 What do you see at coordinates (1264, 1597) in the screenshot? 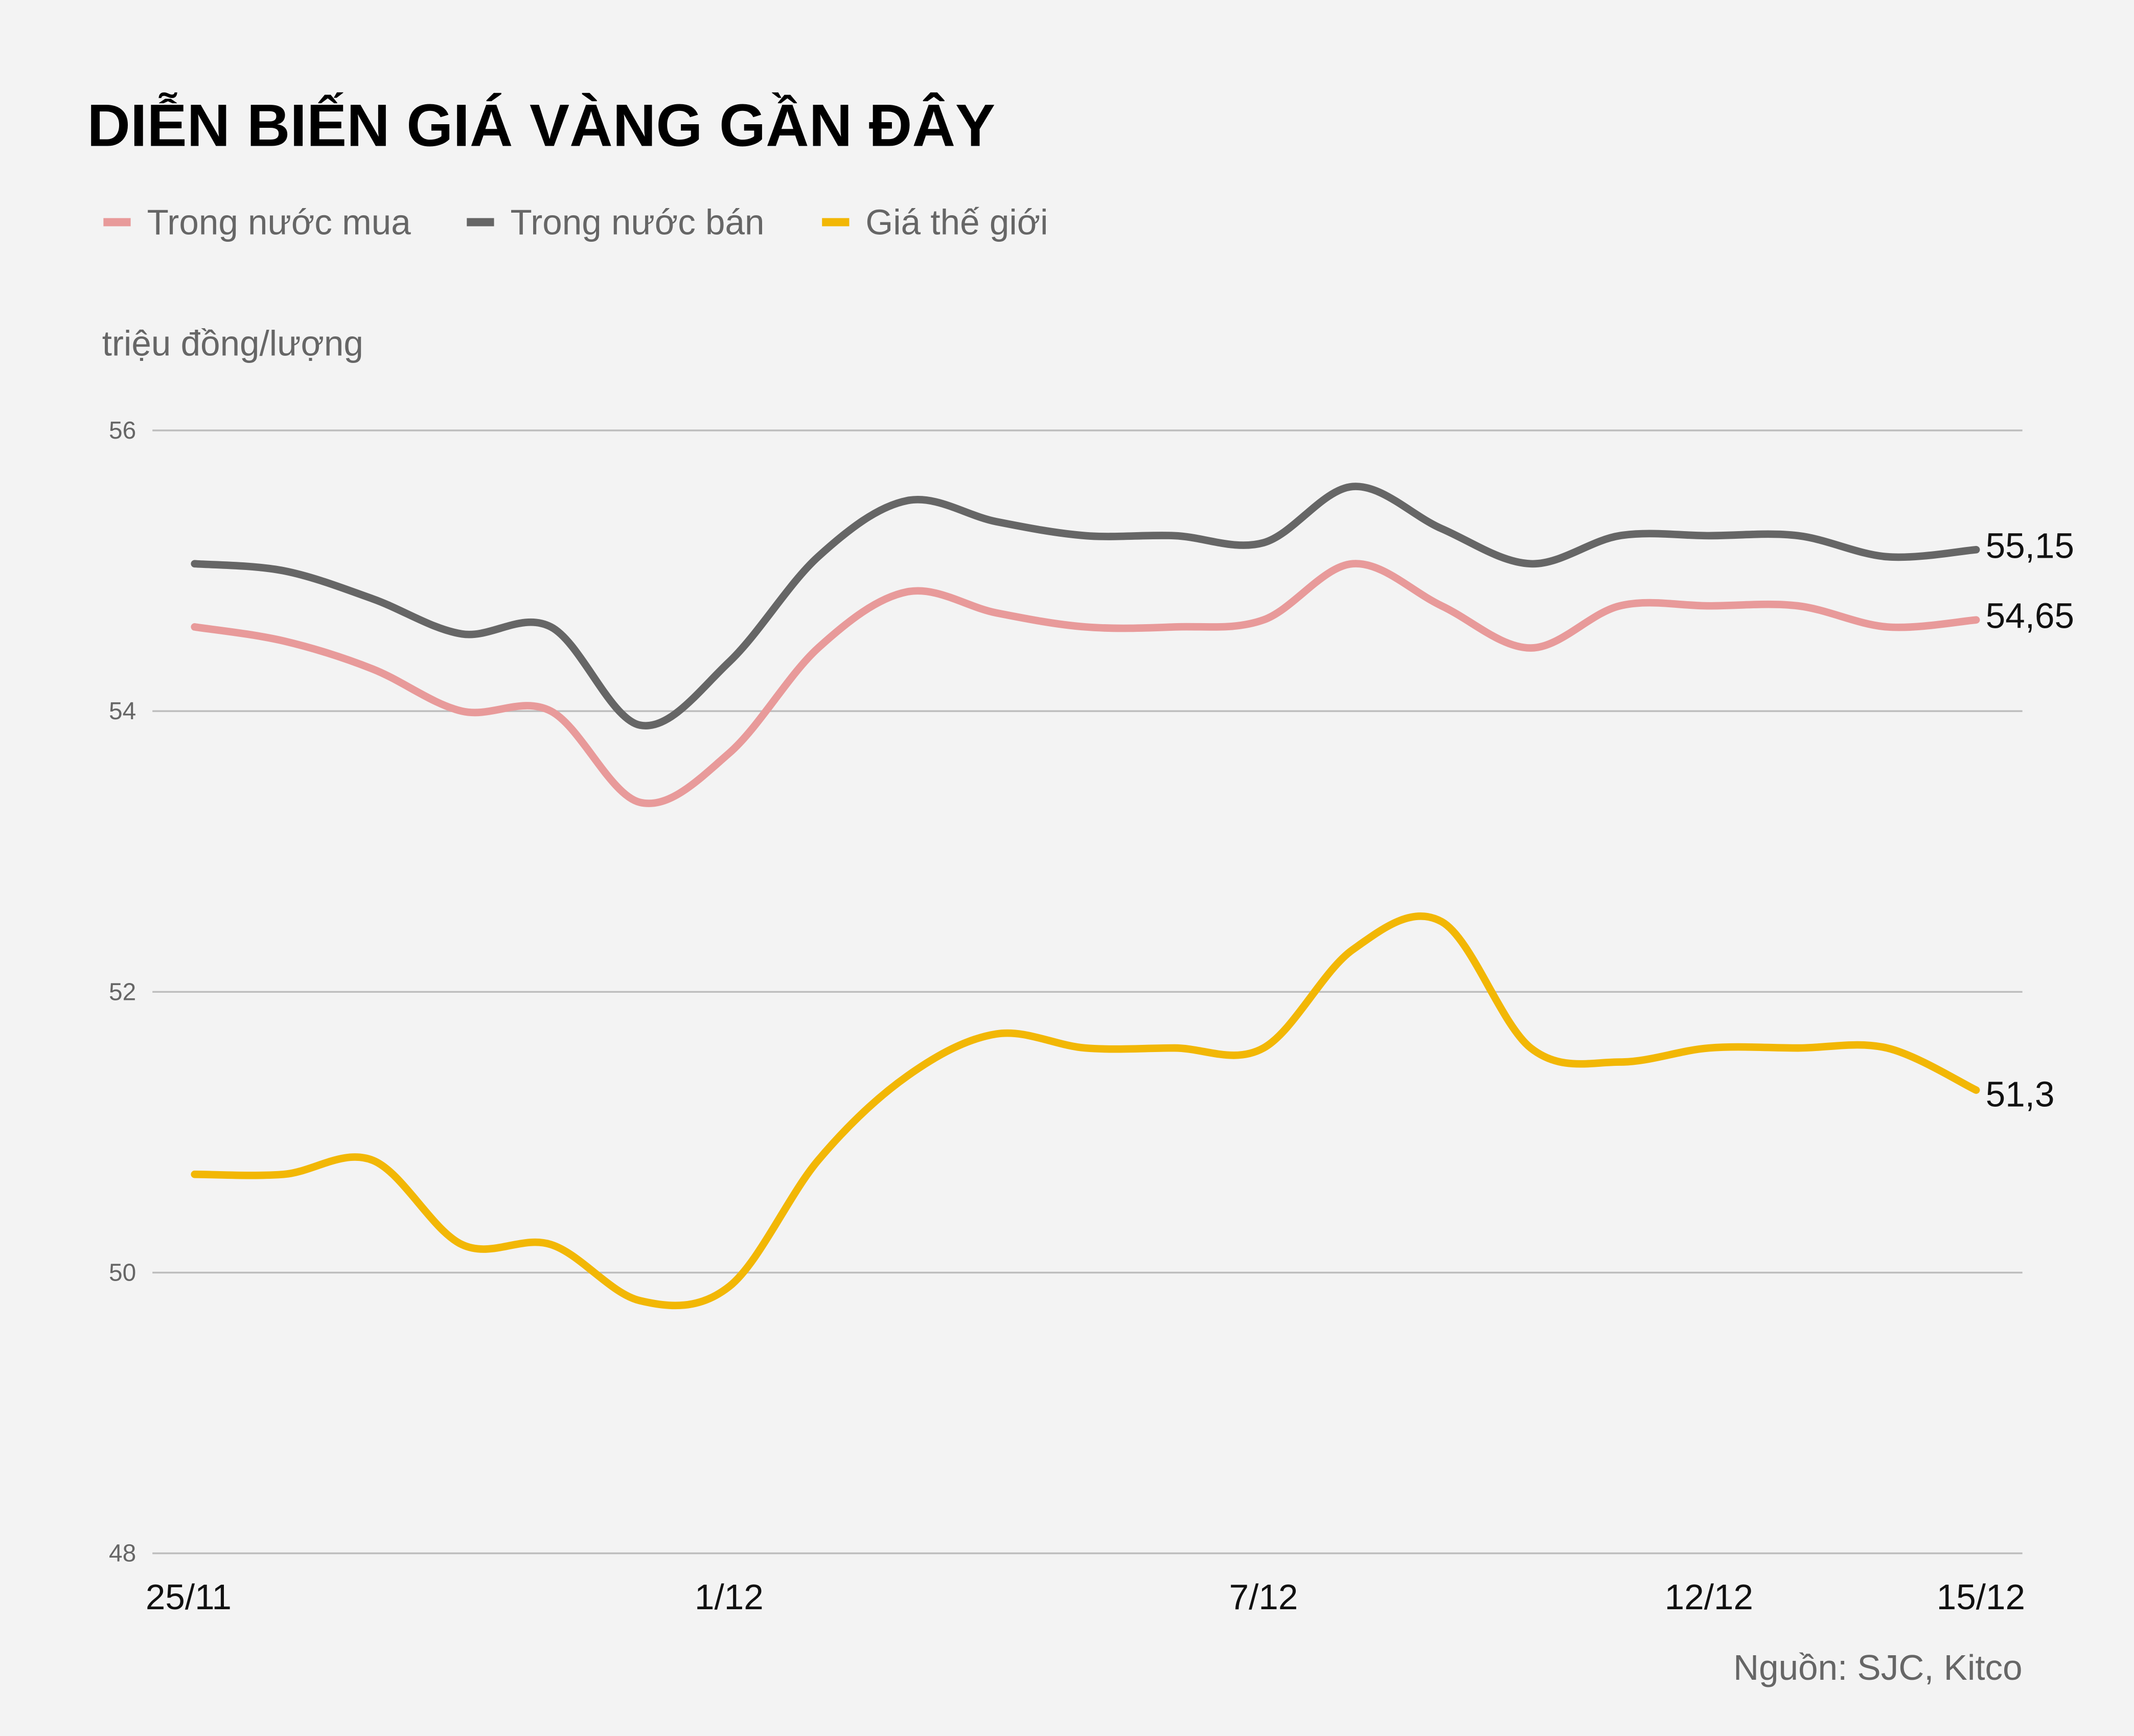
I see `x-tick-label: 7/12` at bounding box center [1264, 1597].